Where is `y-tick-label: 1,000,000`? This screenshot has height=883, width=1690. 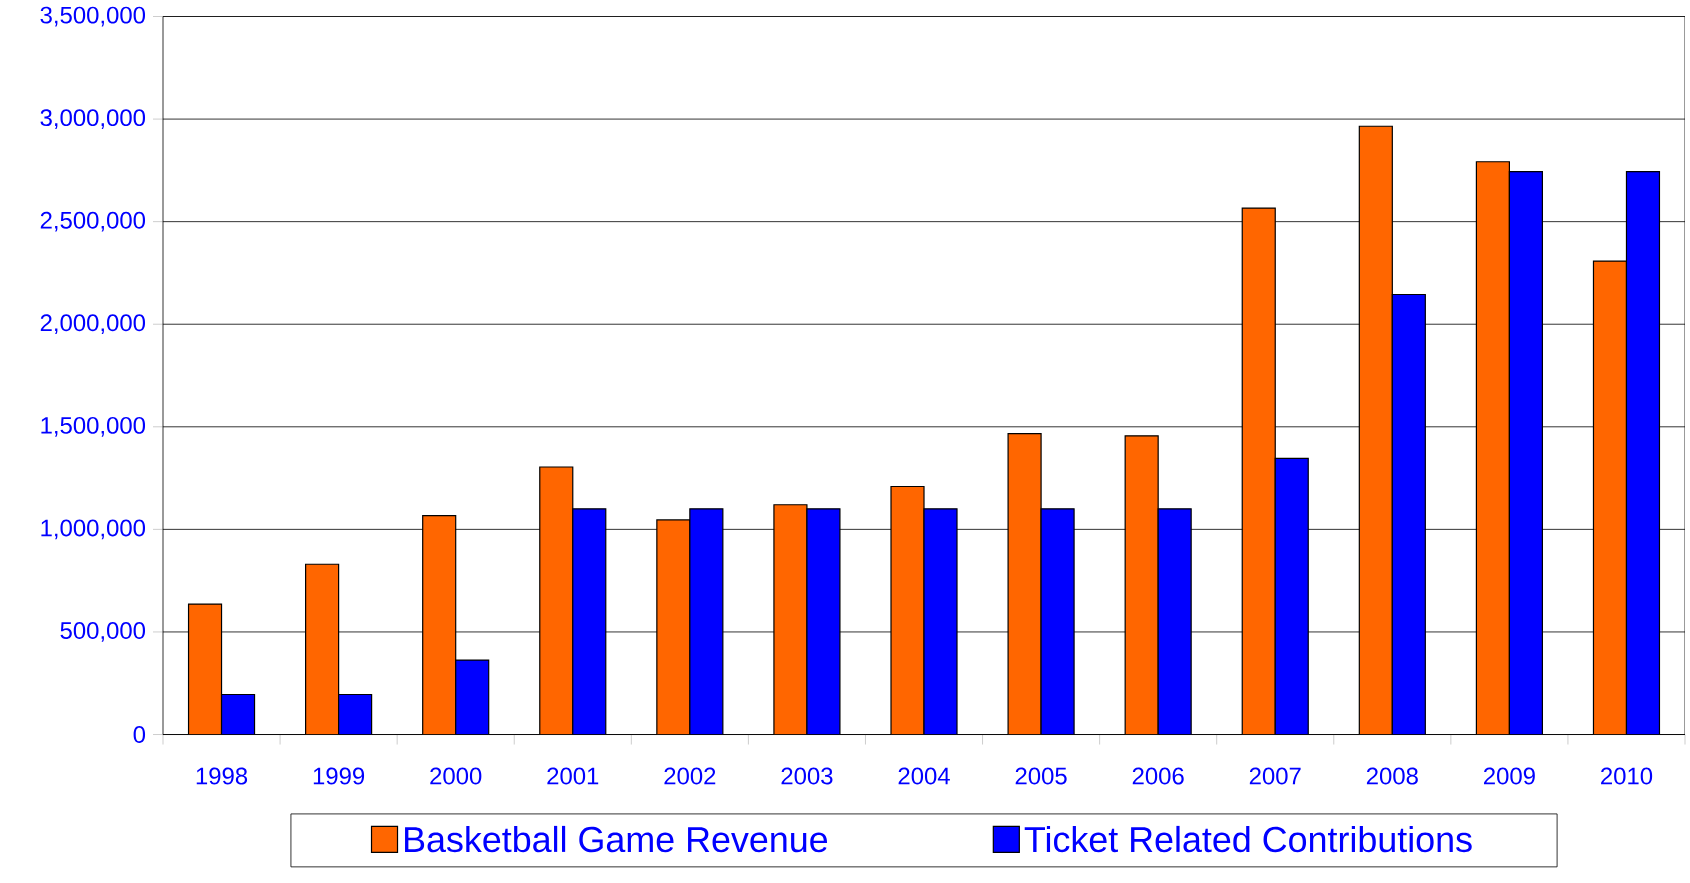
y-tick-label: 1,000,000 is located at coordinates (93, 529).